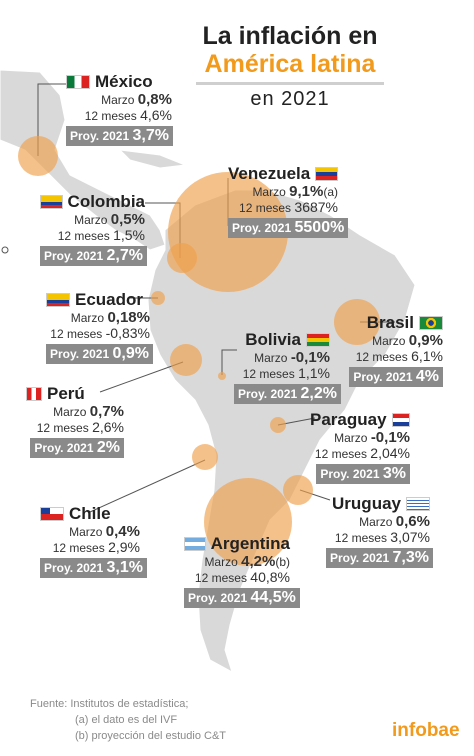 The height and width of the screenshot is (756, 474). Describe the element at coordinates (258, 561) in the screenshot. I see `marzo-value: 4,2%` at that location.